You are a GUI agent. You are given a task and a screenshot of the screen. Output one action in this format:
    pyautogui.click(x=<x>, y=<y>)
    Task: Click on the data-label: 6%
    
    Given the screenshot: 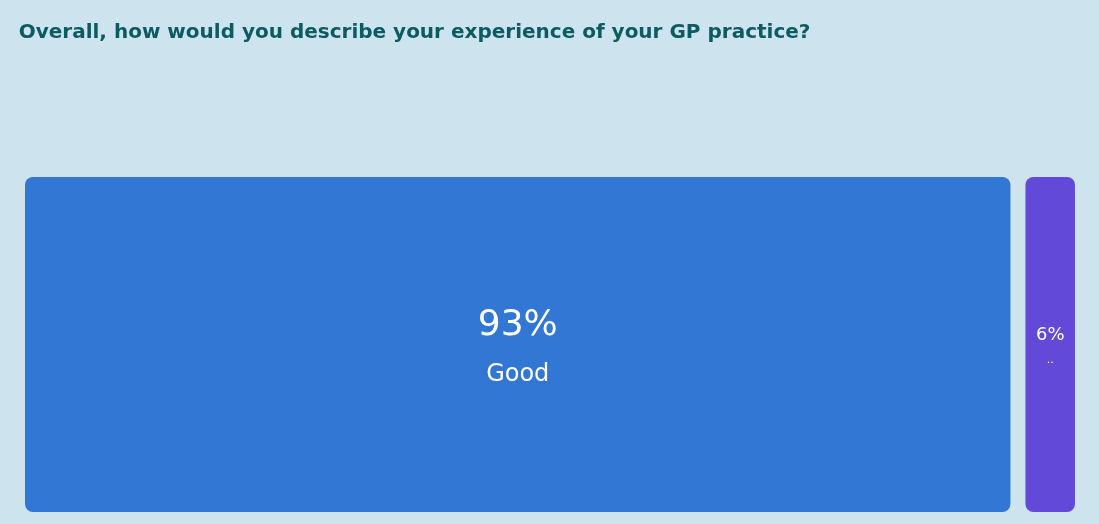 What is the action you would take?
    pyautogui.click(x=1050, y=333)
    